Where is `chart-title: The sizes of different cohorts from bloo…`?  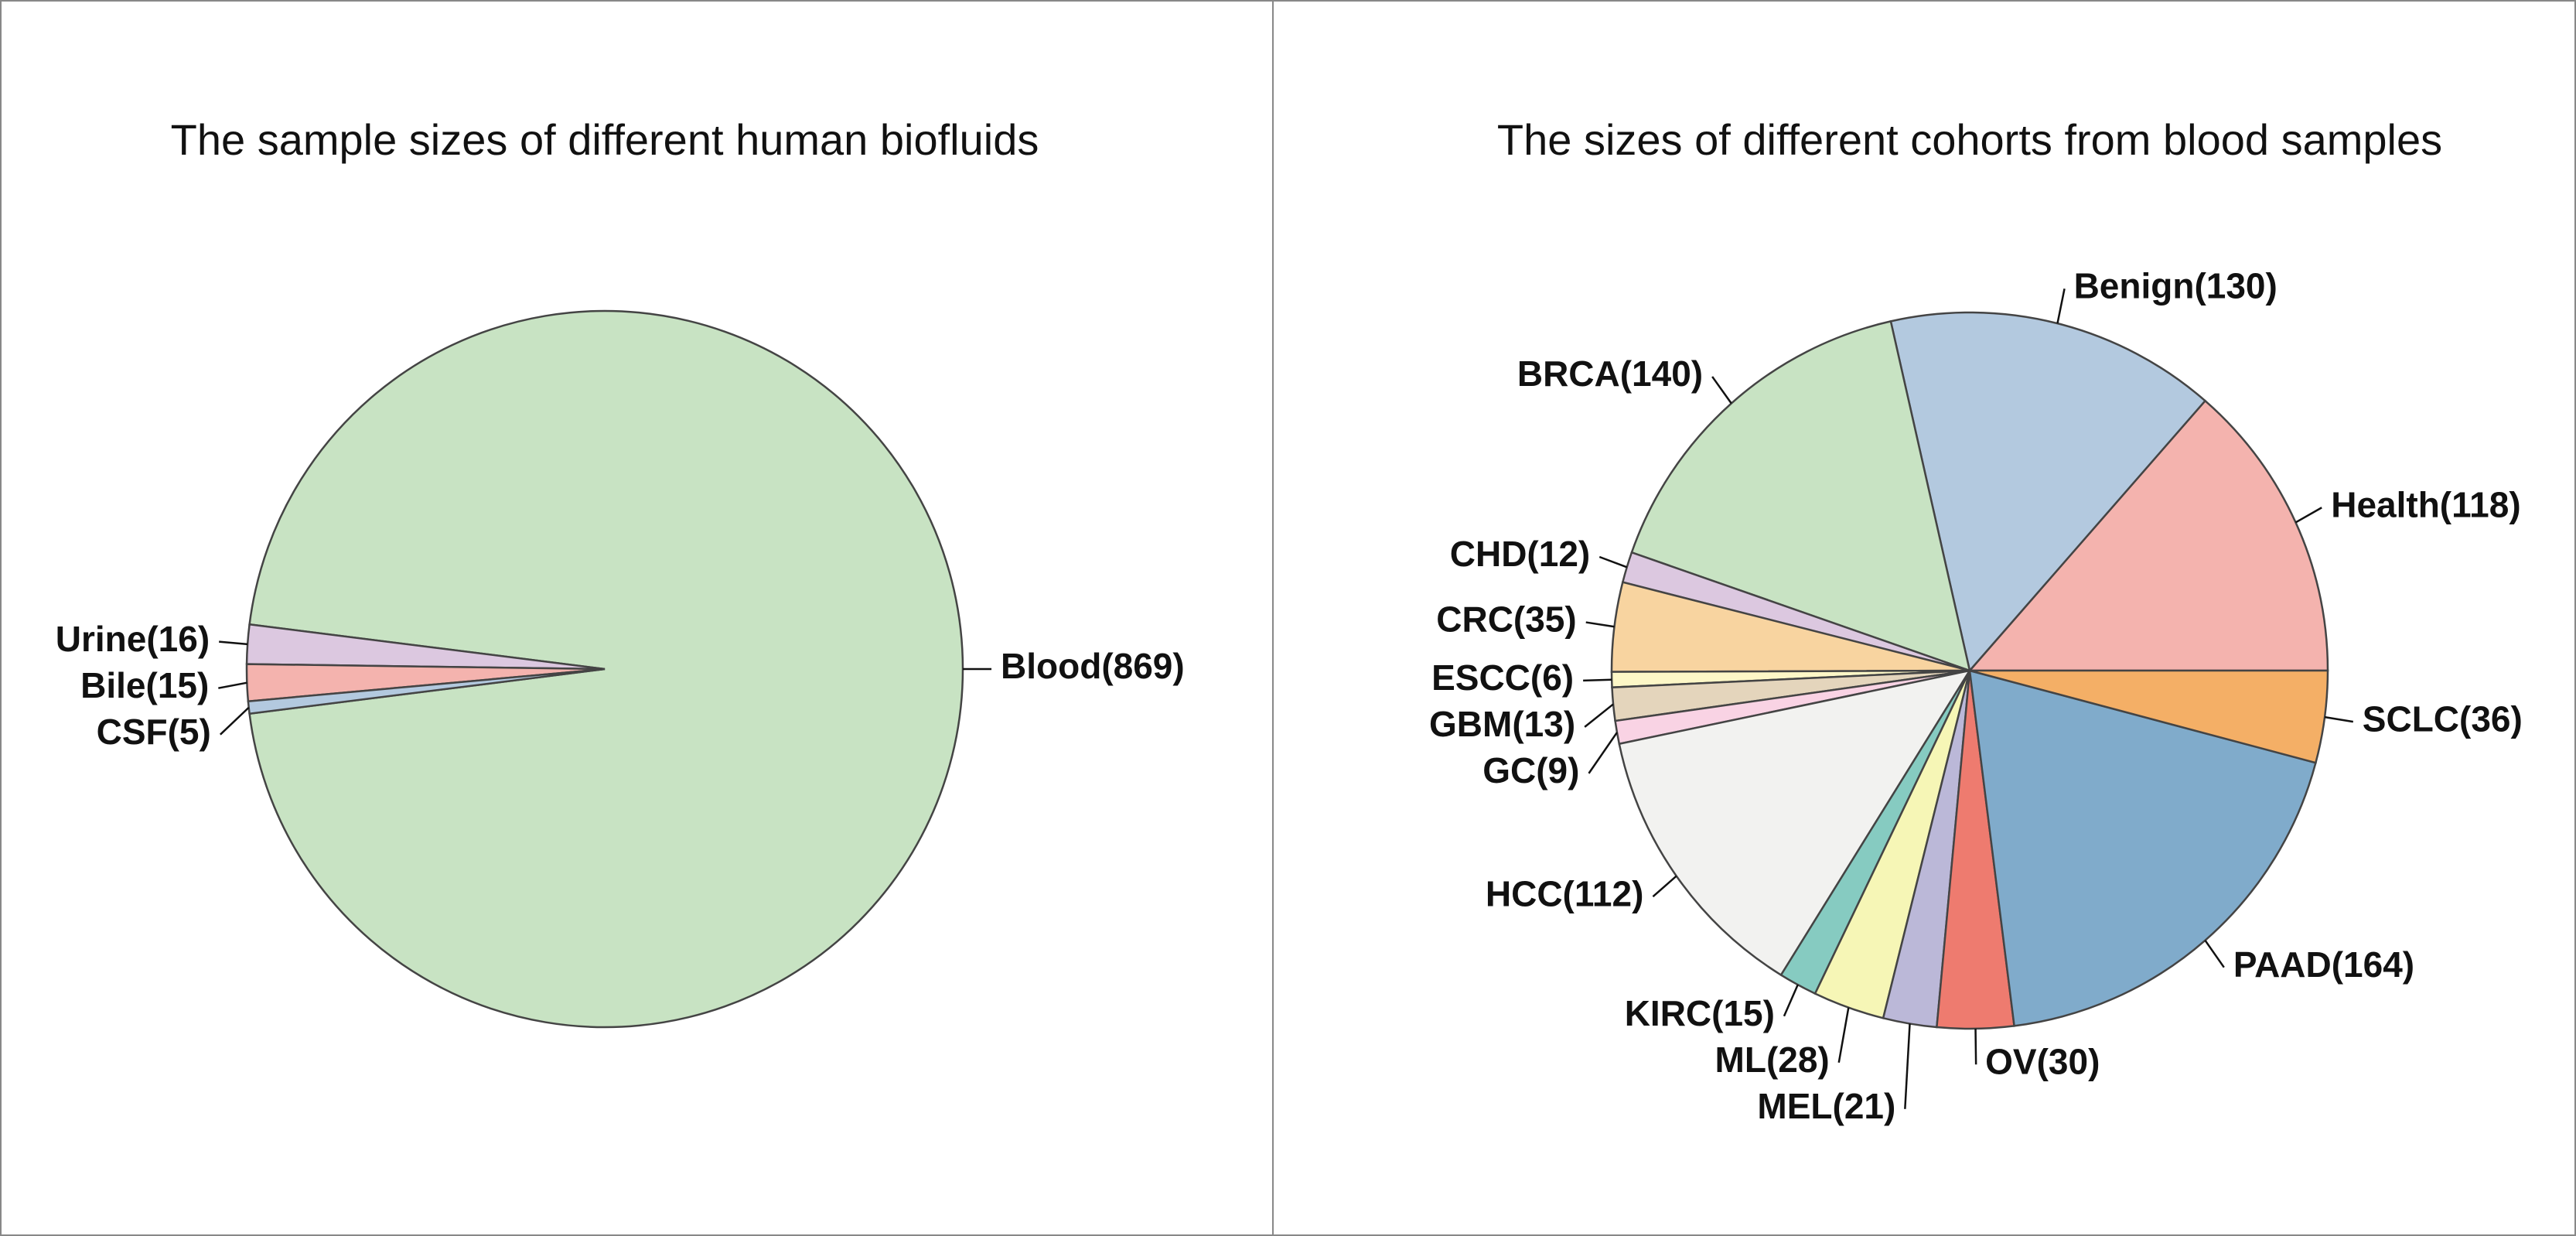 chart-title: The sizes of different cohorts from bloo… is located at coordinates (1970, 139).